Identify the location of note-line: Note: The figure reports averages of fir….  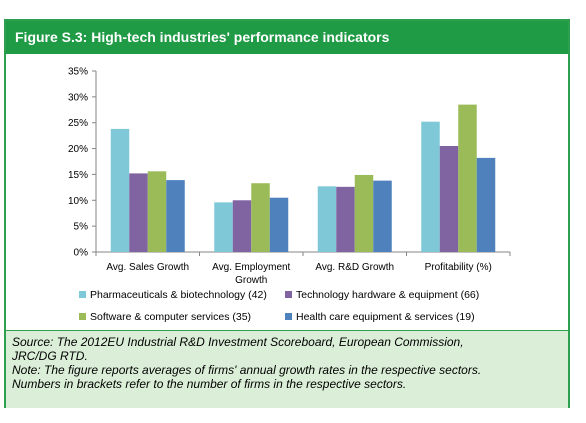
(247, 370).